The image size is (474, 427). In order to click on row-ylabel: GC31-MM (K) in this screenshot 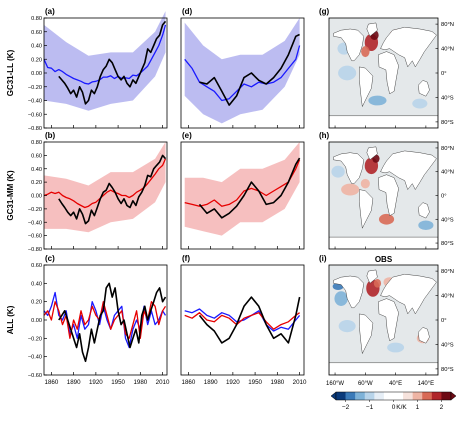, I will do `click(10, 195)`.